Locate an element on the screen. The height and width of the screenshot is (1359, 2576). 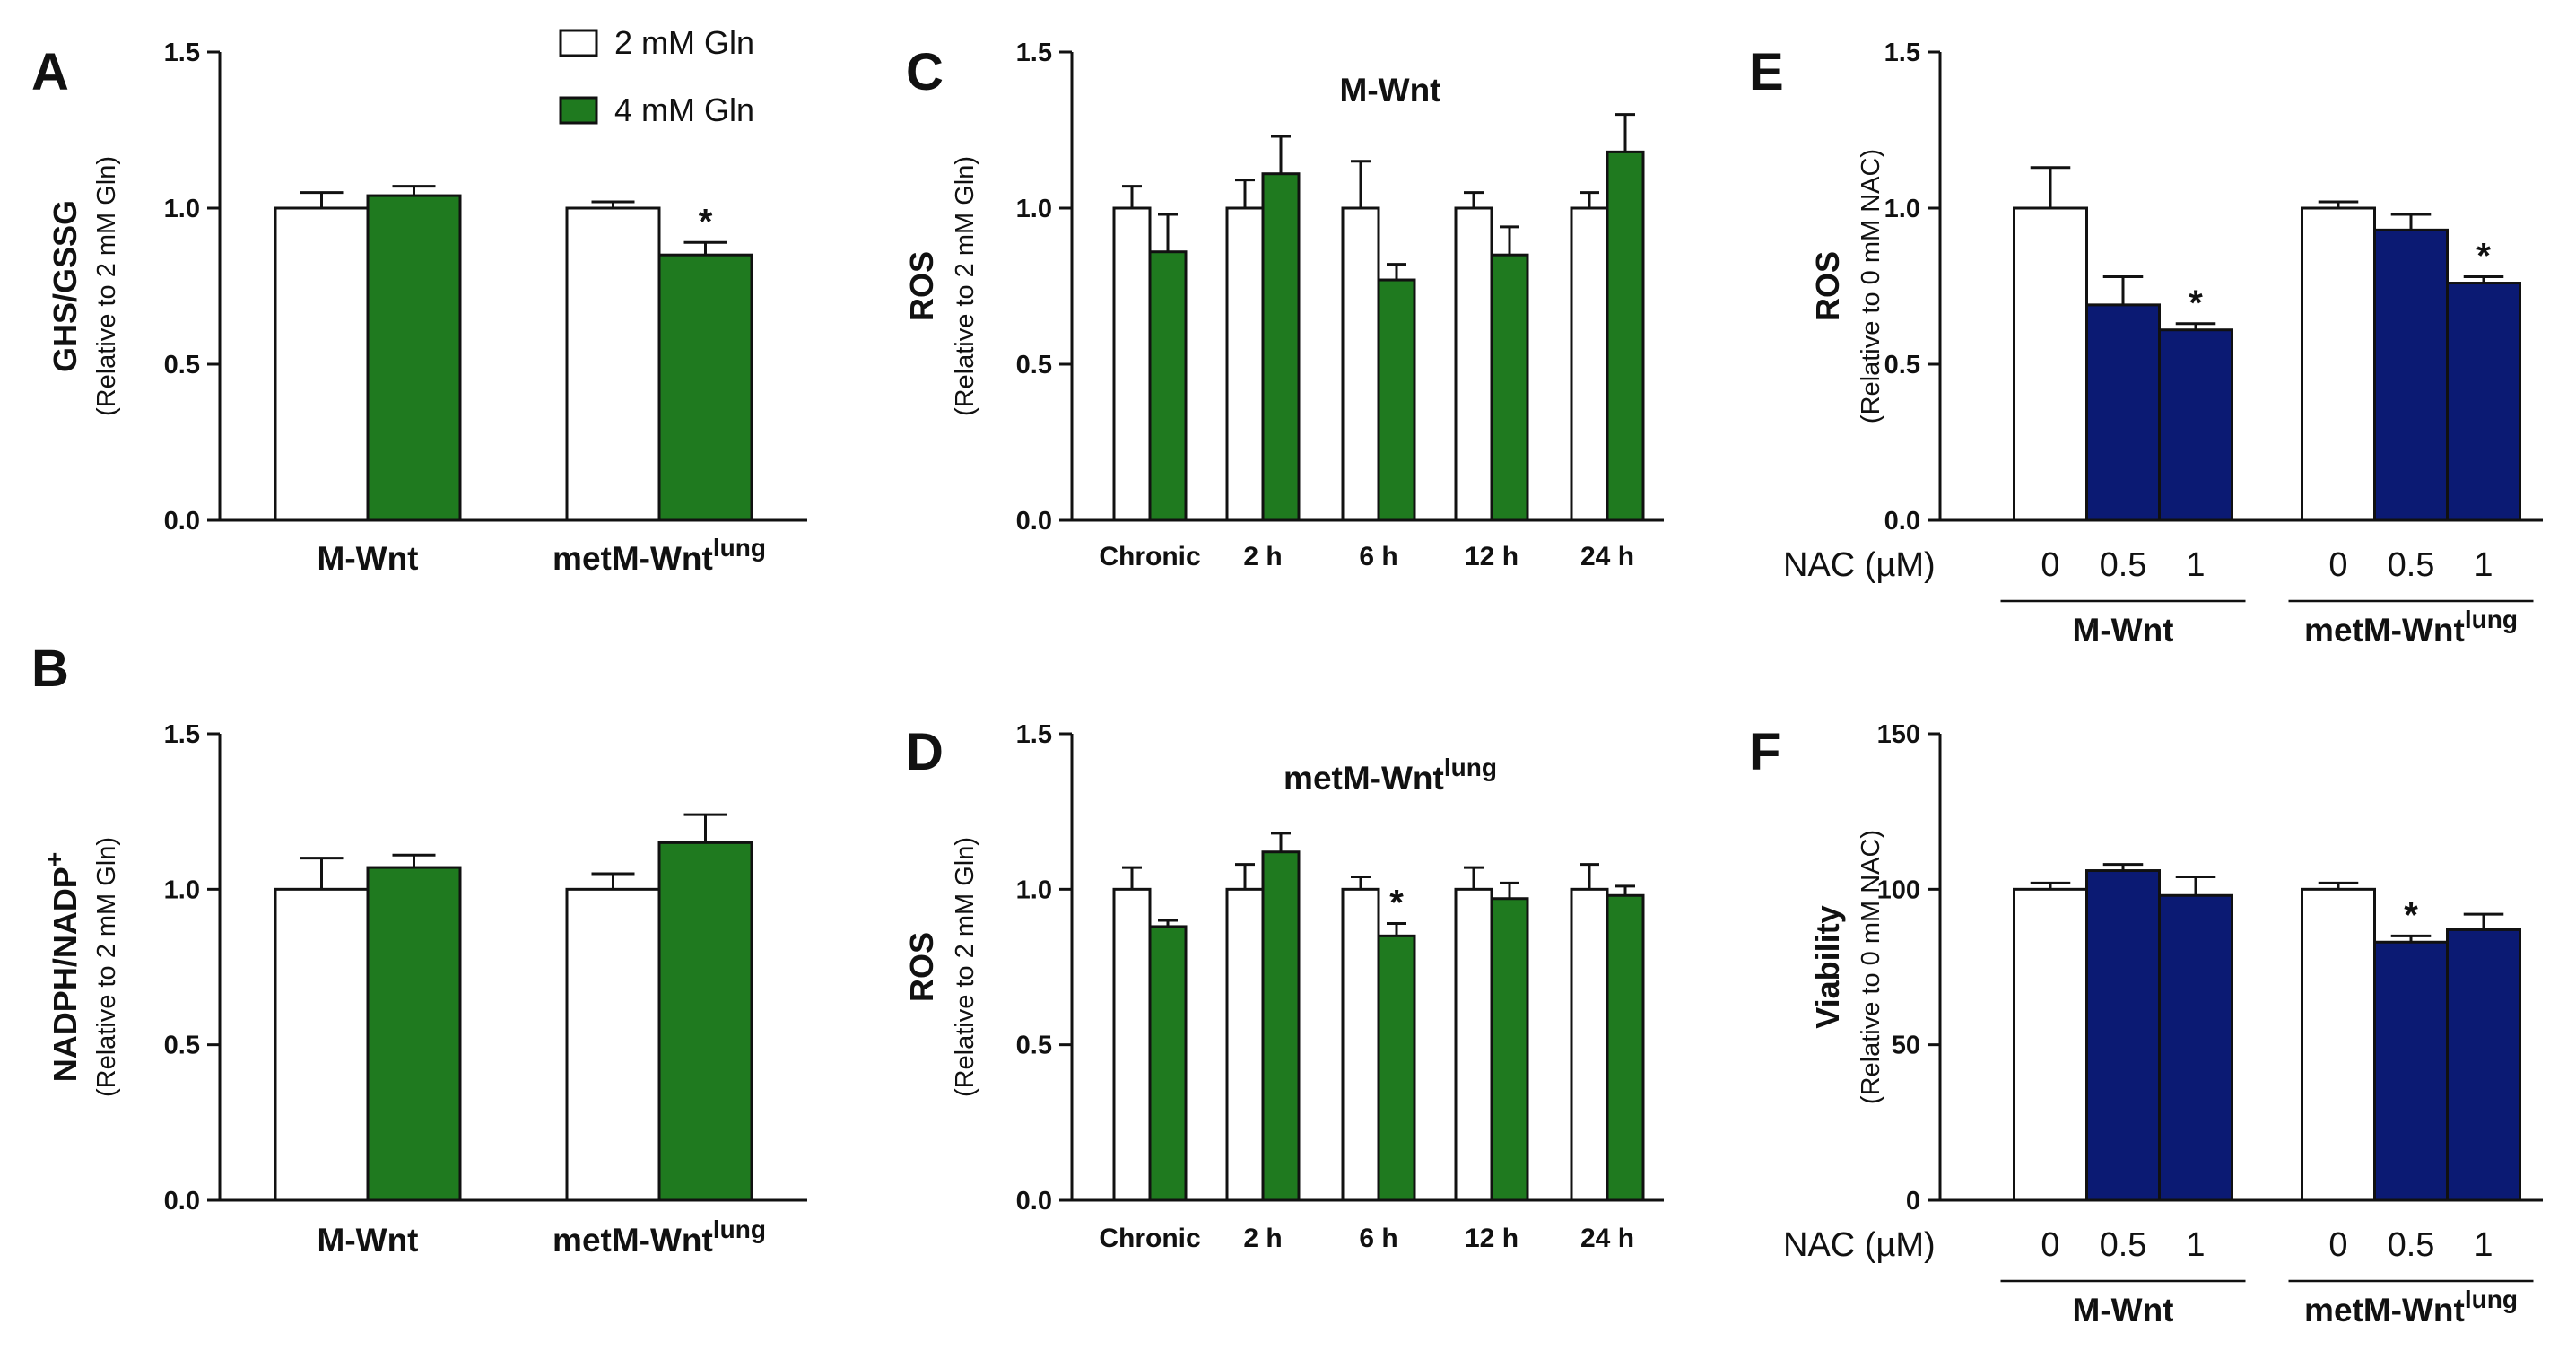
y-tick-label: 50 is located at coordinates (1906, 1046).